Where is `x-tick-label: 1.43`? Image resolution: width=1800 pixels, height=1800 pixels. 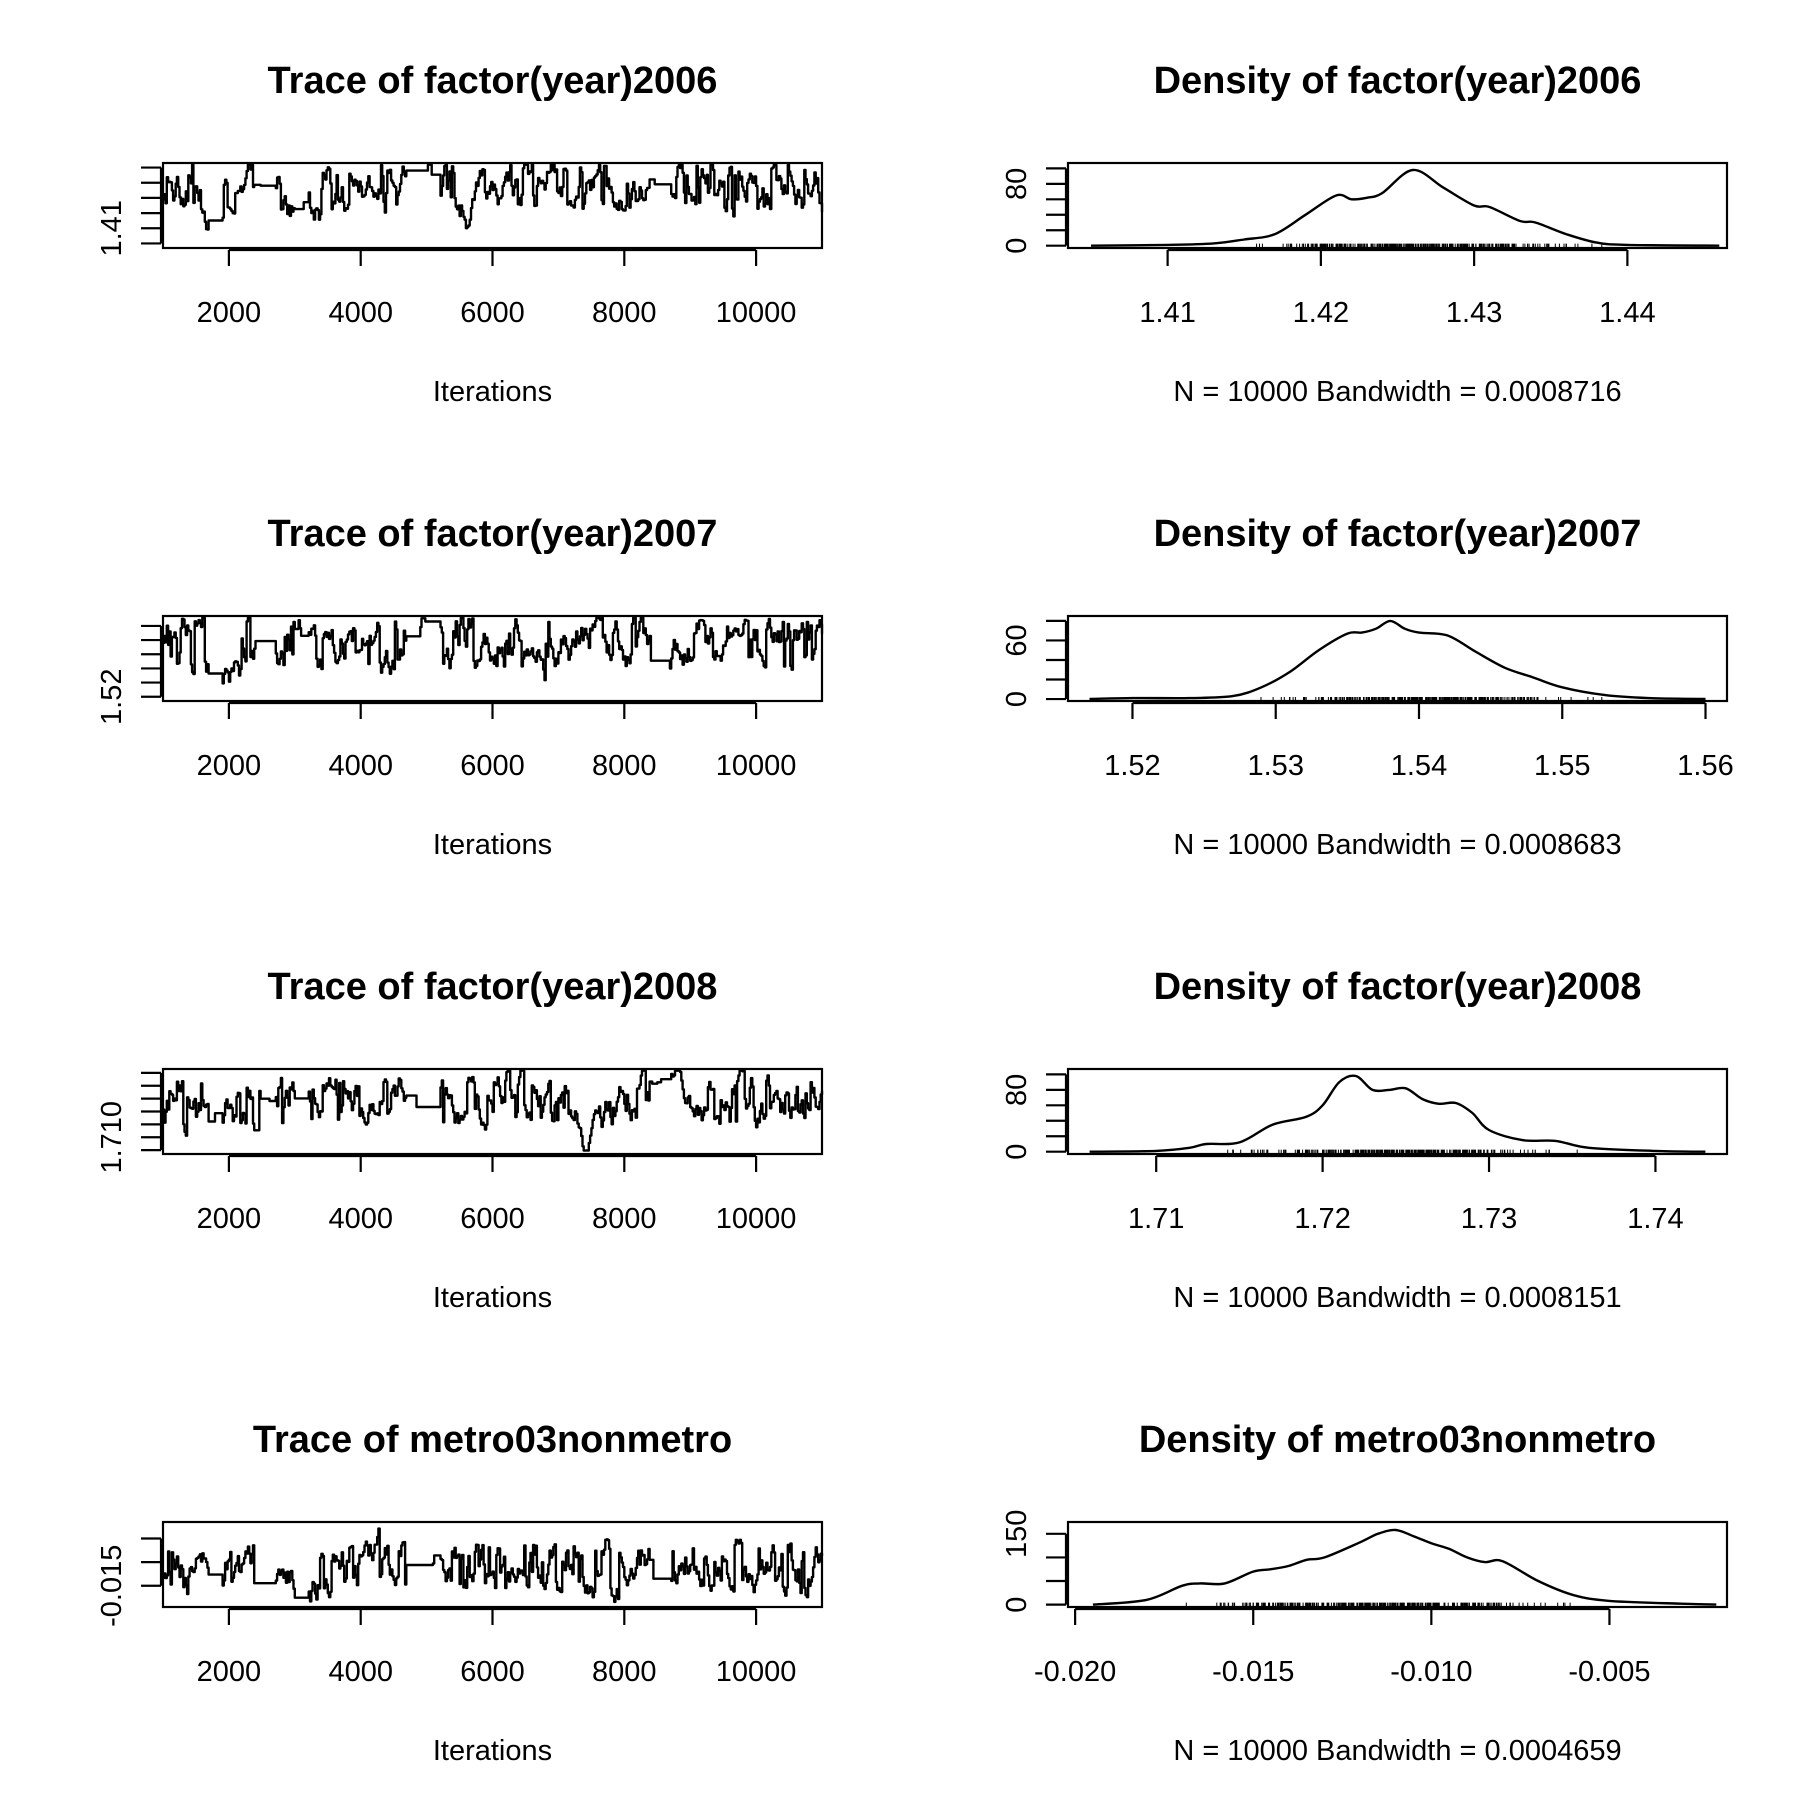 x-tick-label: 1.43 is located at coordinates (1474, 313).